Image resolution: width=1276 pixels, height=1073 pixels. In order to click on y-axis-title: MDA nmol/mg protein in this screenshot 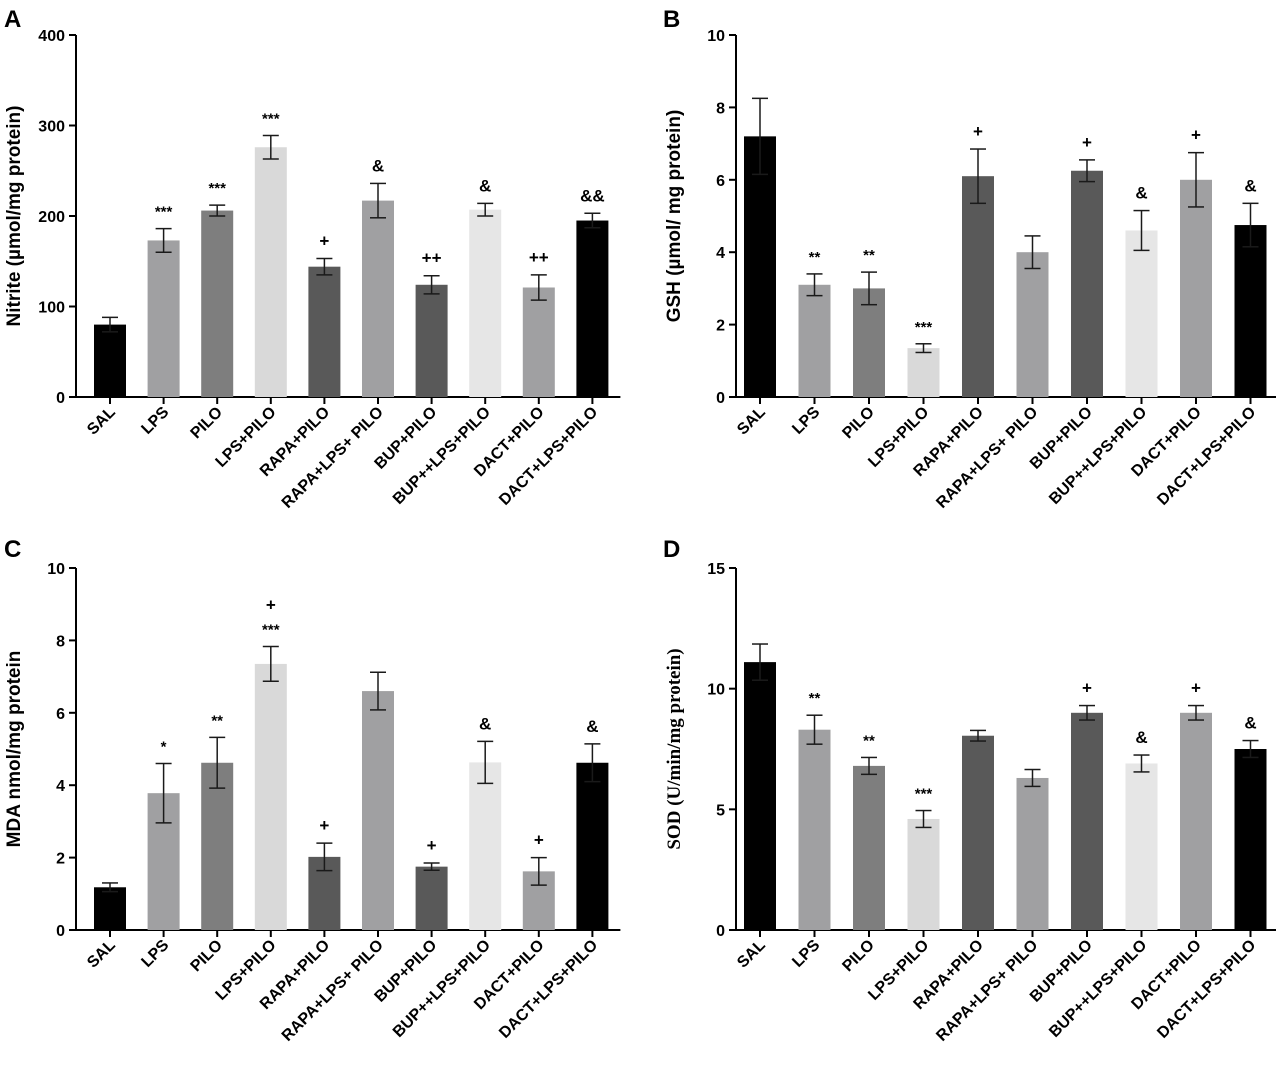, I will do `click(14, 749)`.